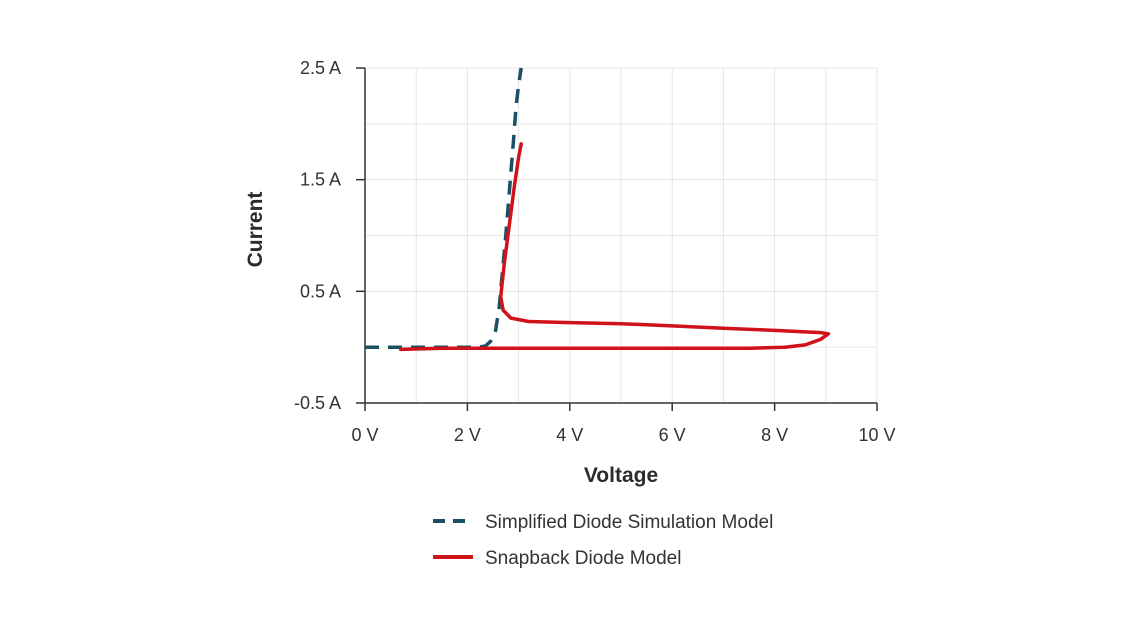  I want to click on x-tick-label: 8 V, so click(774, 435).